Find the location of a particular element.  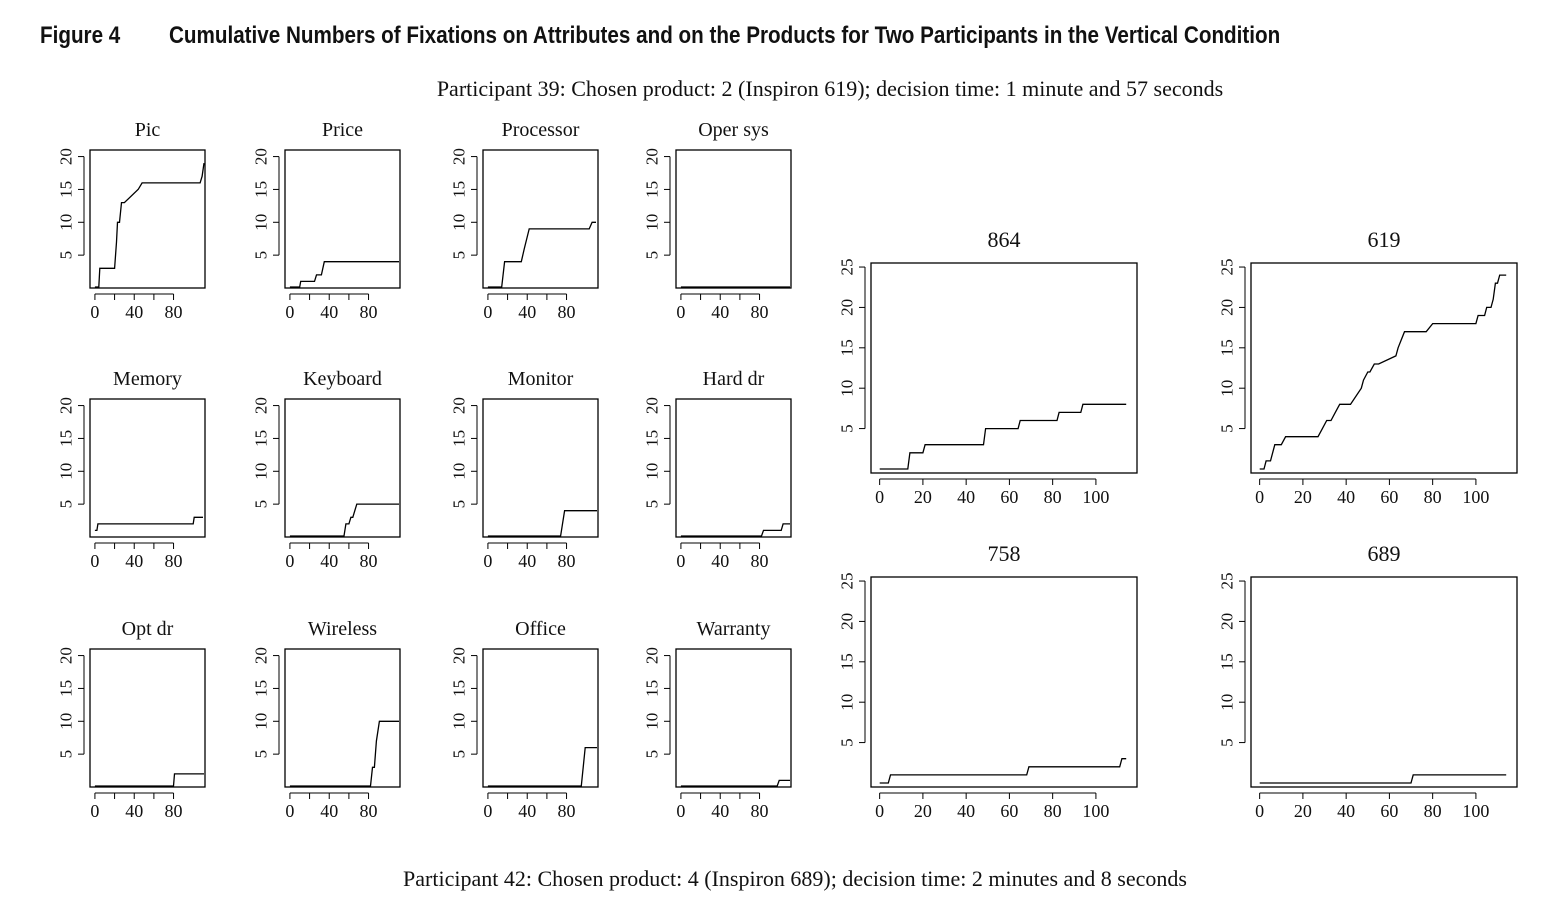

panel-758: 758 0 20 40 60 80 100 5 10 15 20 25 is located at coordinates (988, 681).